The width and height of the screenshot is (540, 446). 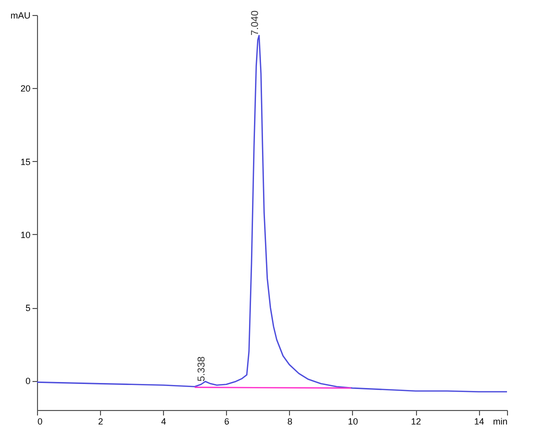 What do you see at coordinates (256, 23) in the screenshot?
I see `annotation: 7.040` at bounding box center [256, 23].